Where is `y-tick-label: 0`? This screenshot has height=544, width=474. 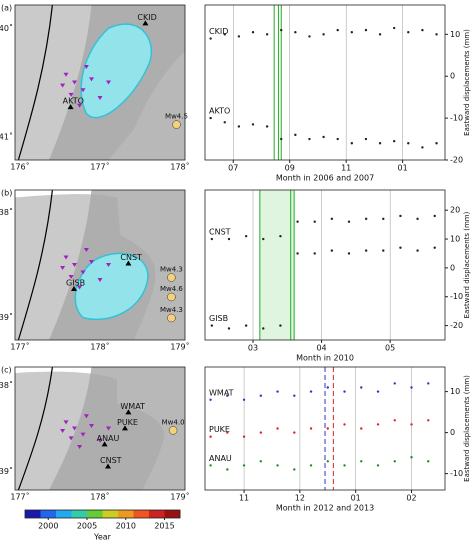 y-tick-label: 0 is located at coordinates (452, 432).